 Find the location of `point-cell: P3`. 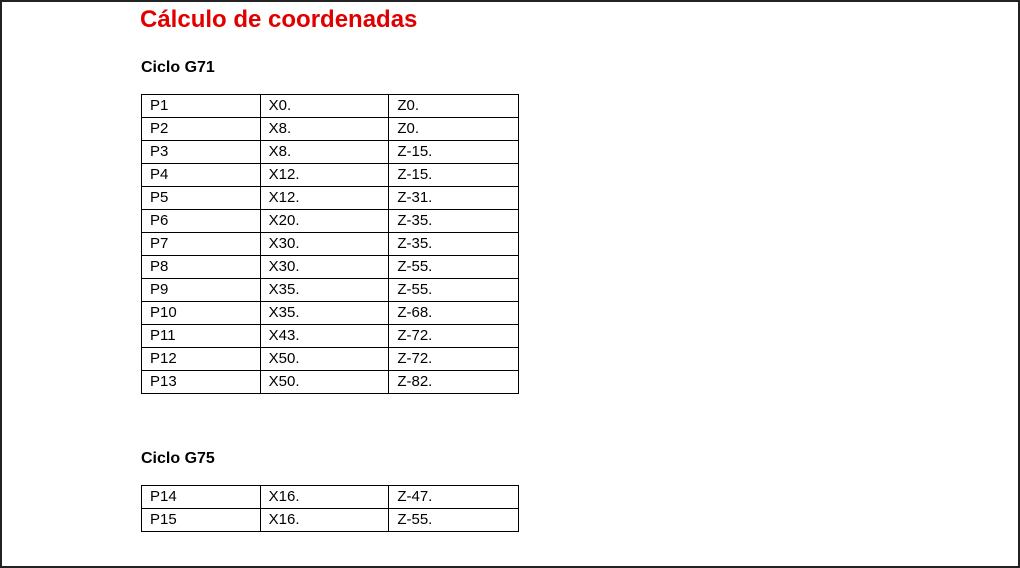

point-cell: P3 is located at coordinates (201, 152).